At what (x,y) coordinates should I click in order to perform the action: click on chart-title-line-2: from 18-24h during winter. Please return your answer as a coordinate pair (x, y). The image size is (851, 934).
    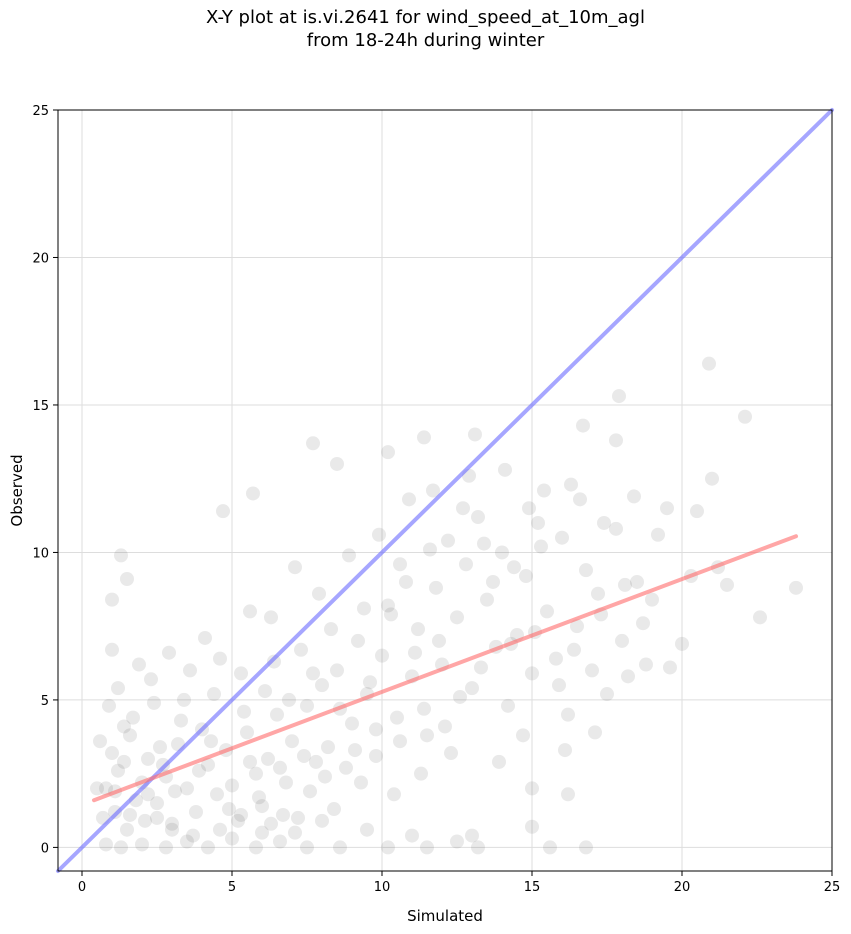
    Looking at the image, I should click on (425, 40).